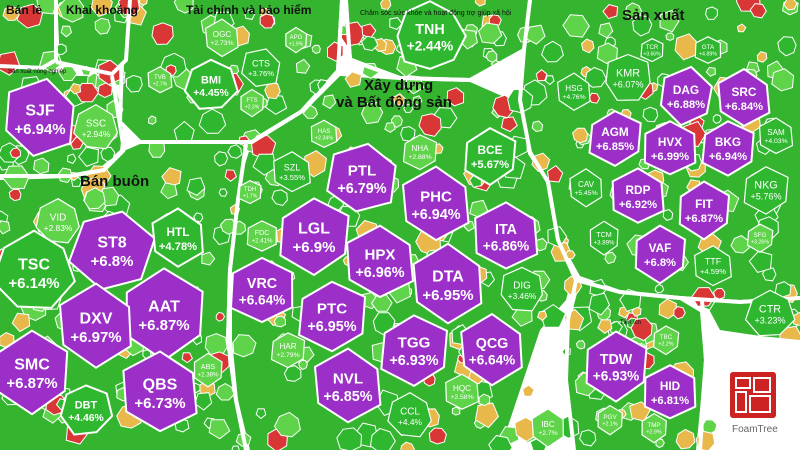  I want to click on stock-tile-dta: DTA+6.95%, so click(447, 283).